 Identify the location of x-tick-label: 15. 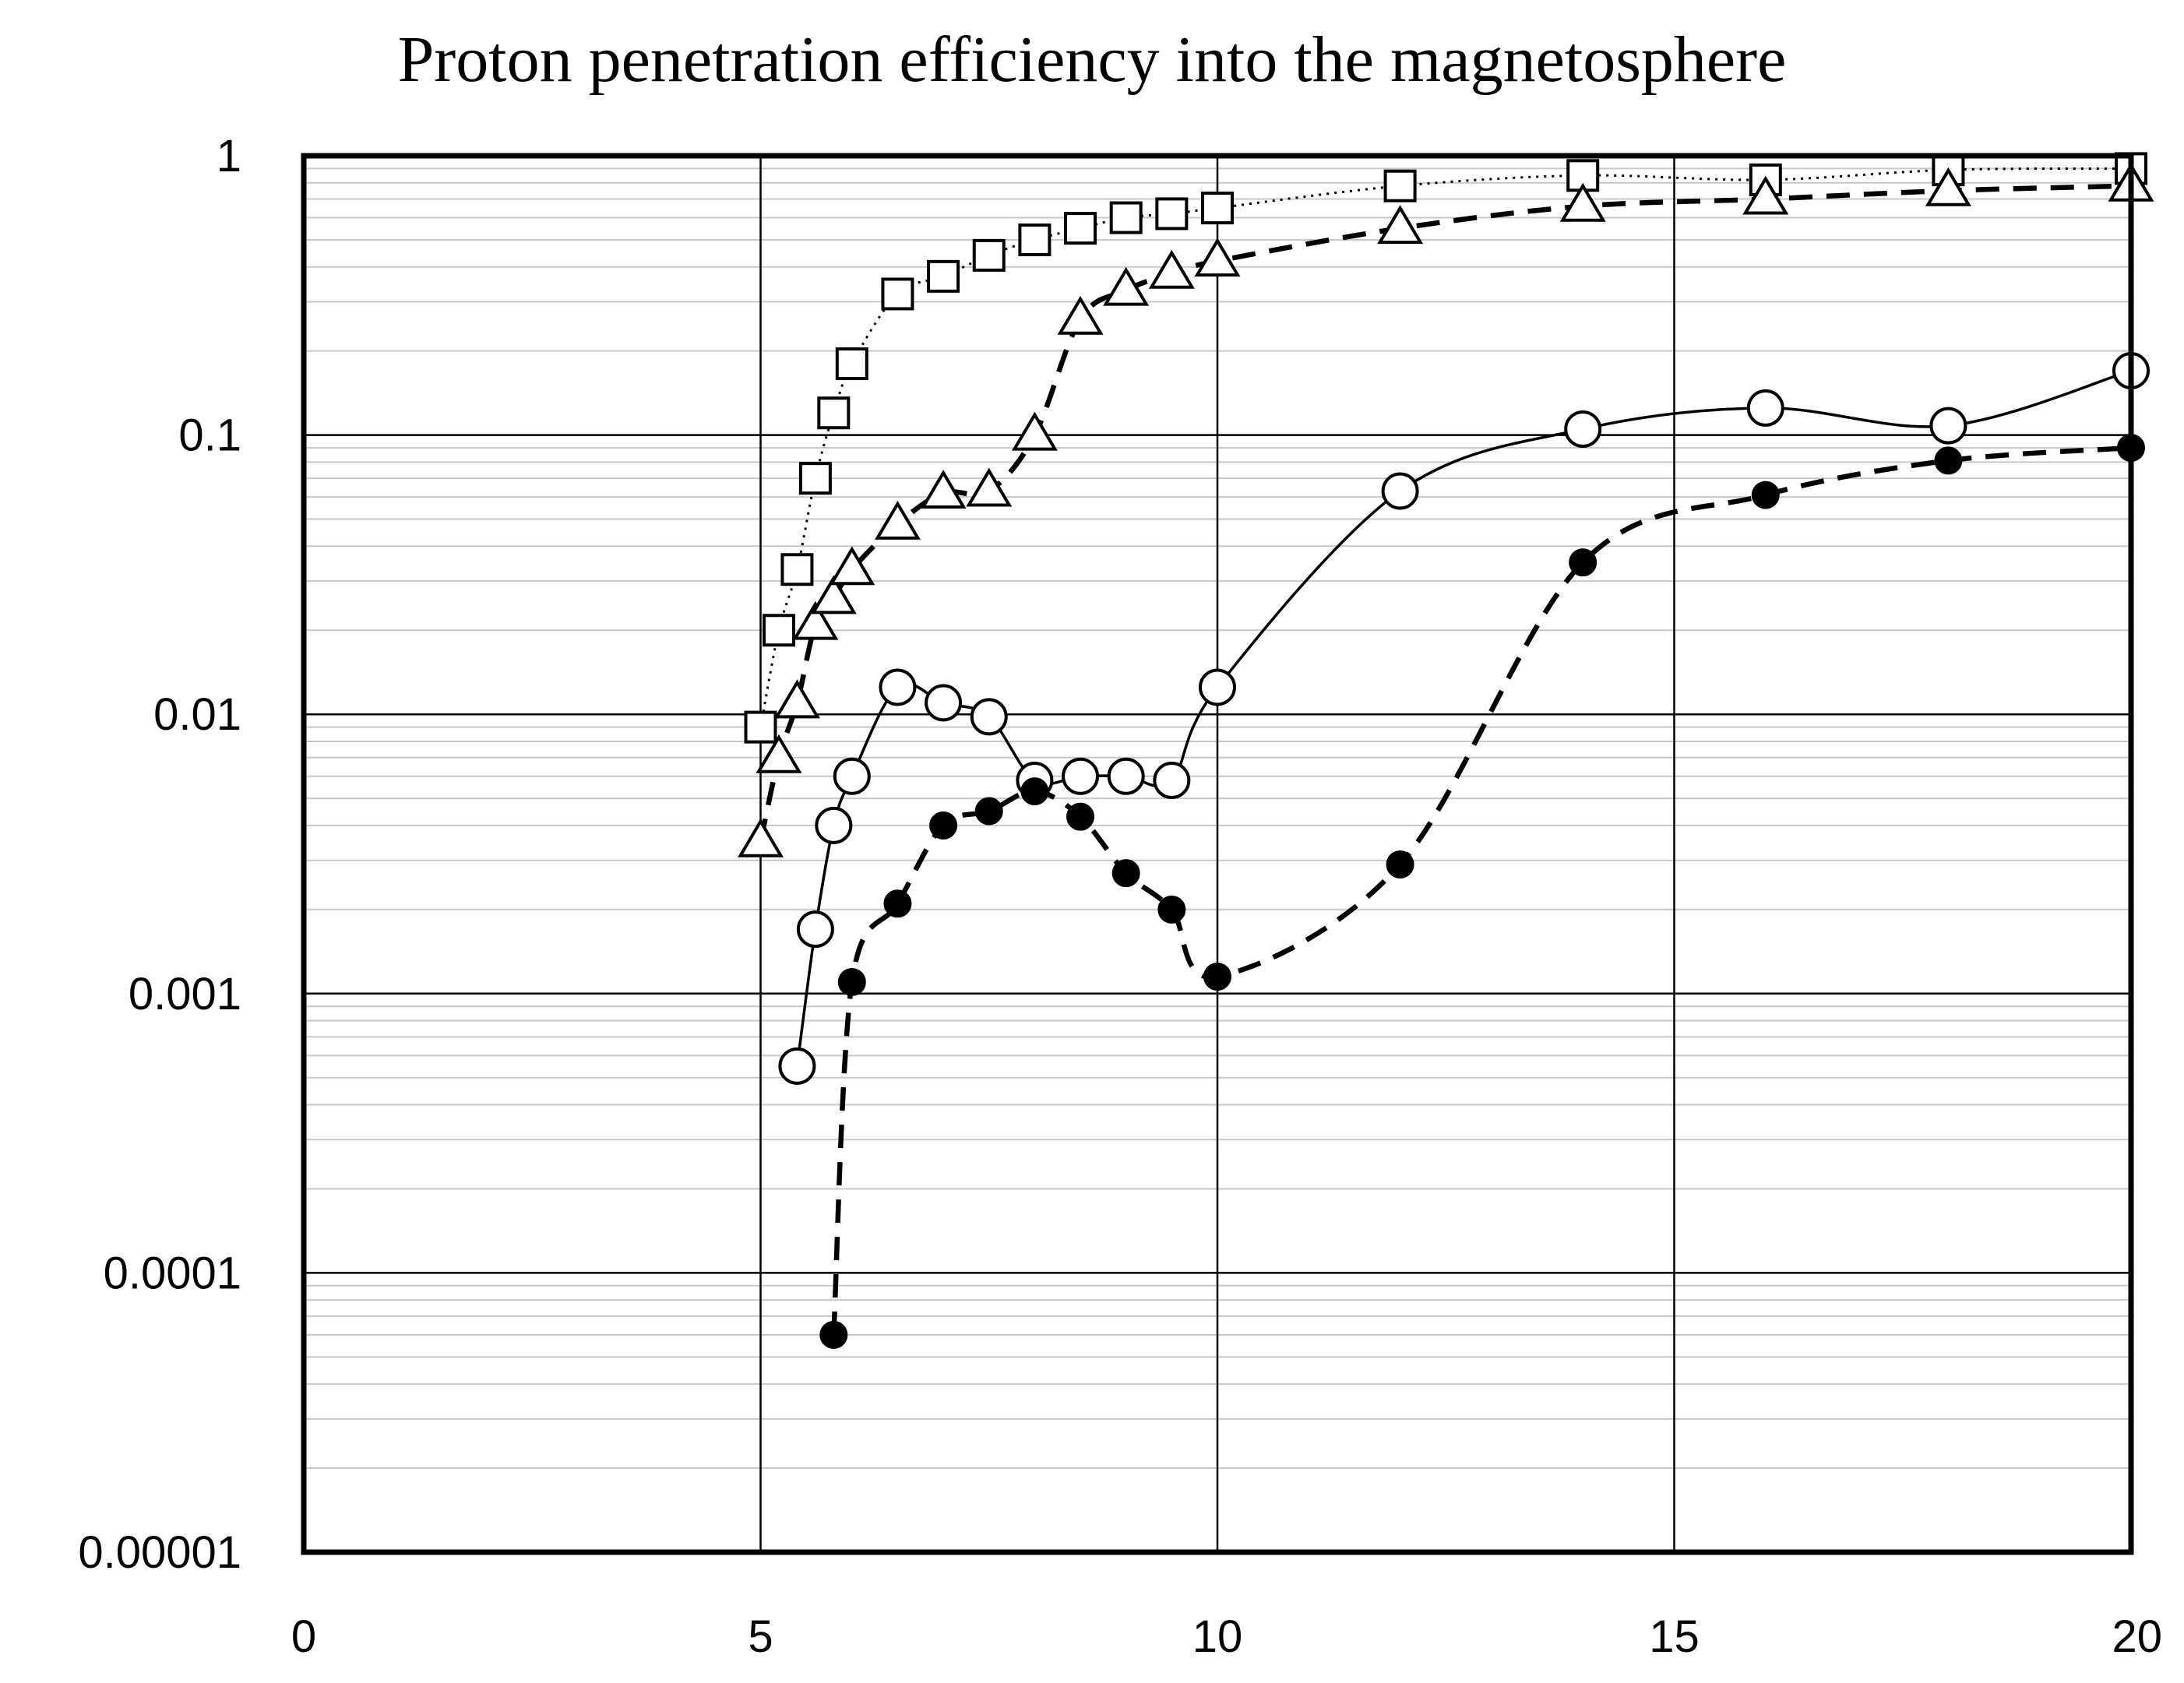
(1675, 1636).